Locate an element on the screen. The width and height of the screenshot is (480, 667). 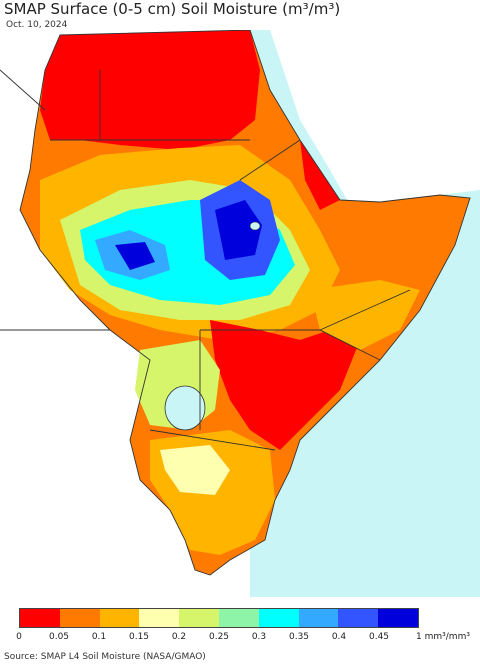
colorbar is located at coordinates (219, 618).